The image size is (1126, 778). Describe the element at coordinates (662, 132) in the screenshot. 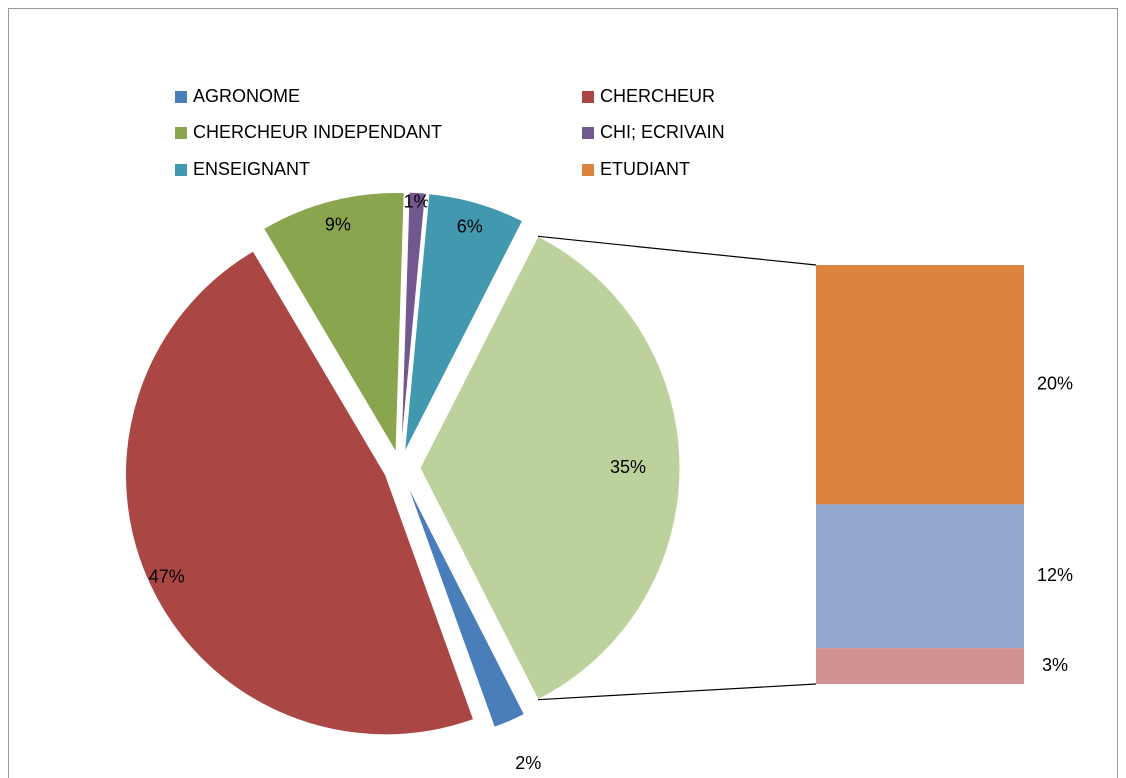

I see `legend-label: CHI; ECRIVAIN` at that location.